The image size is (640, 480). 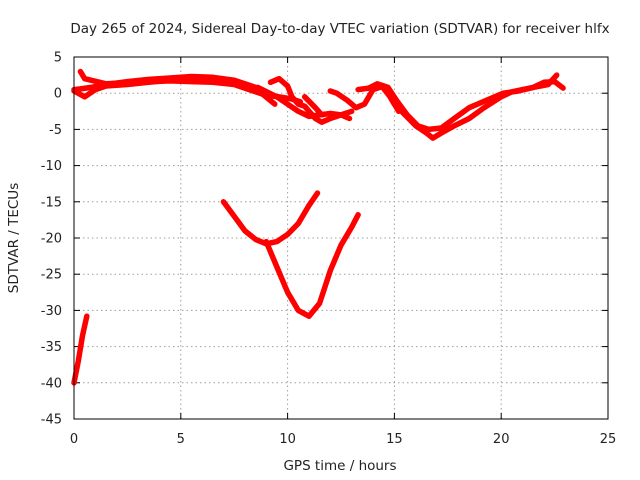 What do you see at coordinates (51, 311) in the screenshot?
I see `y-tick-label: -30` at bounding box center [51, 311].